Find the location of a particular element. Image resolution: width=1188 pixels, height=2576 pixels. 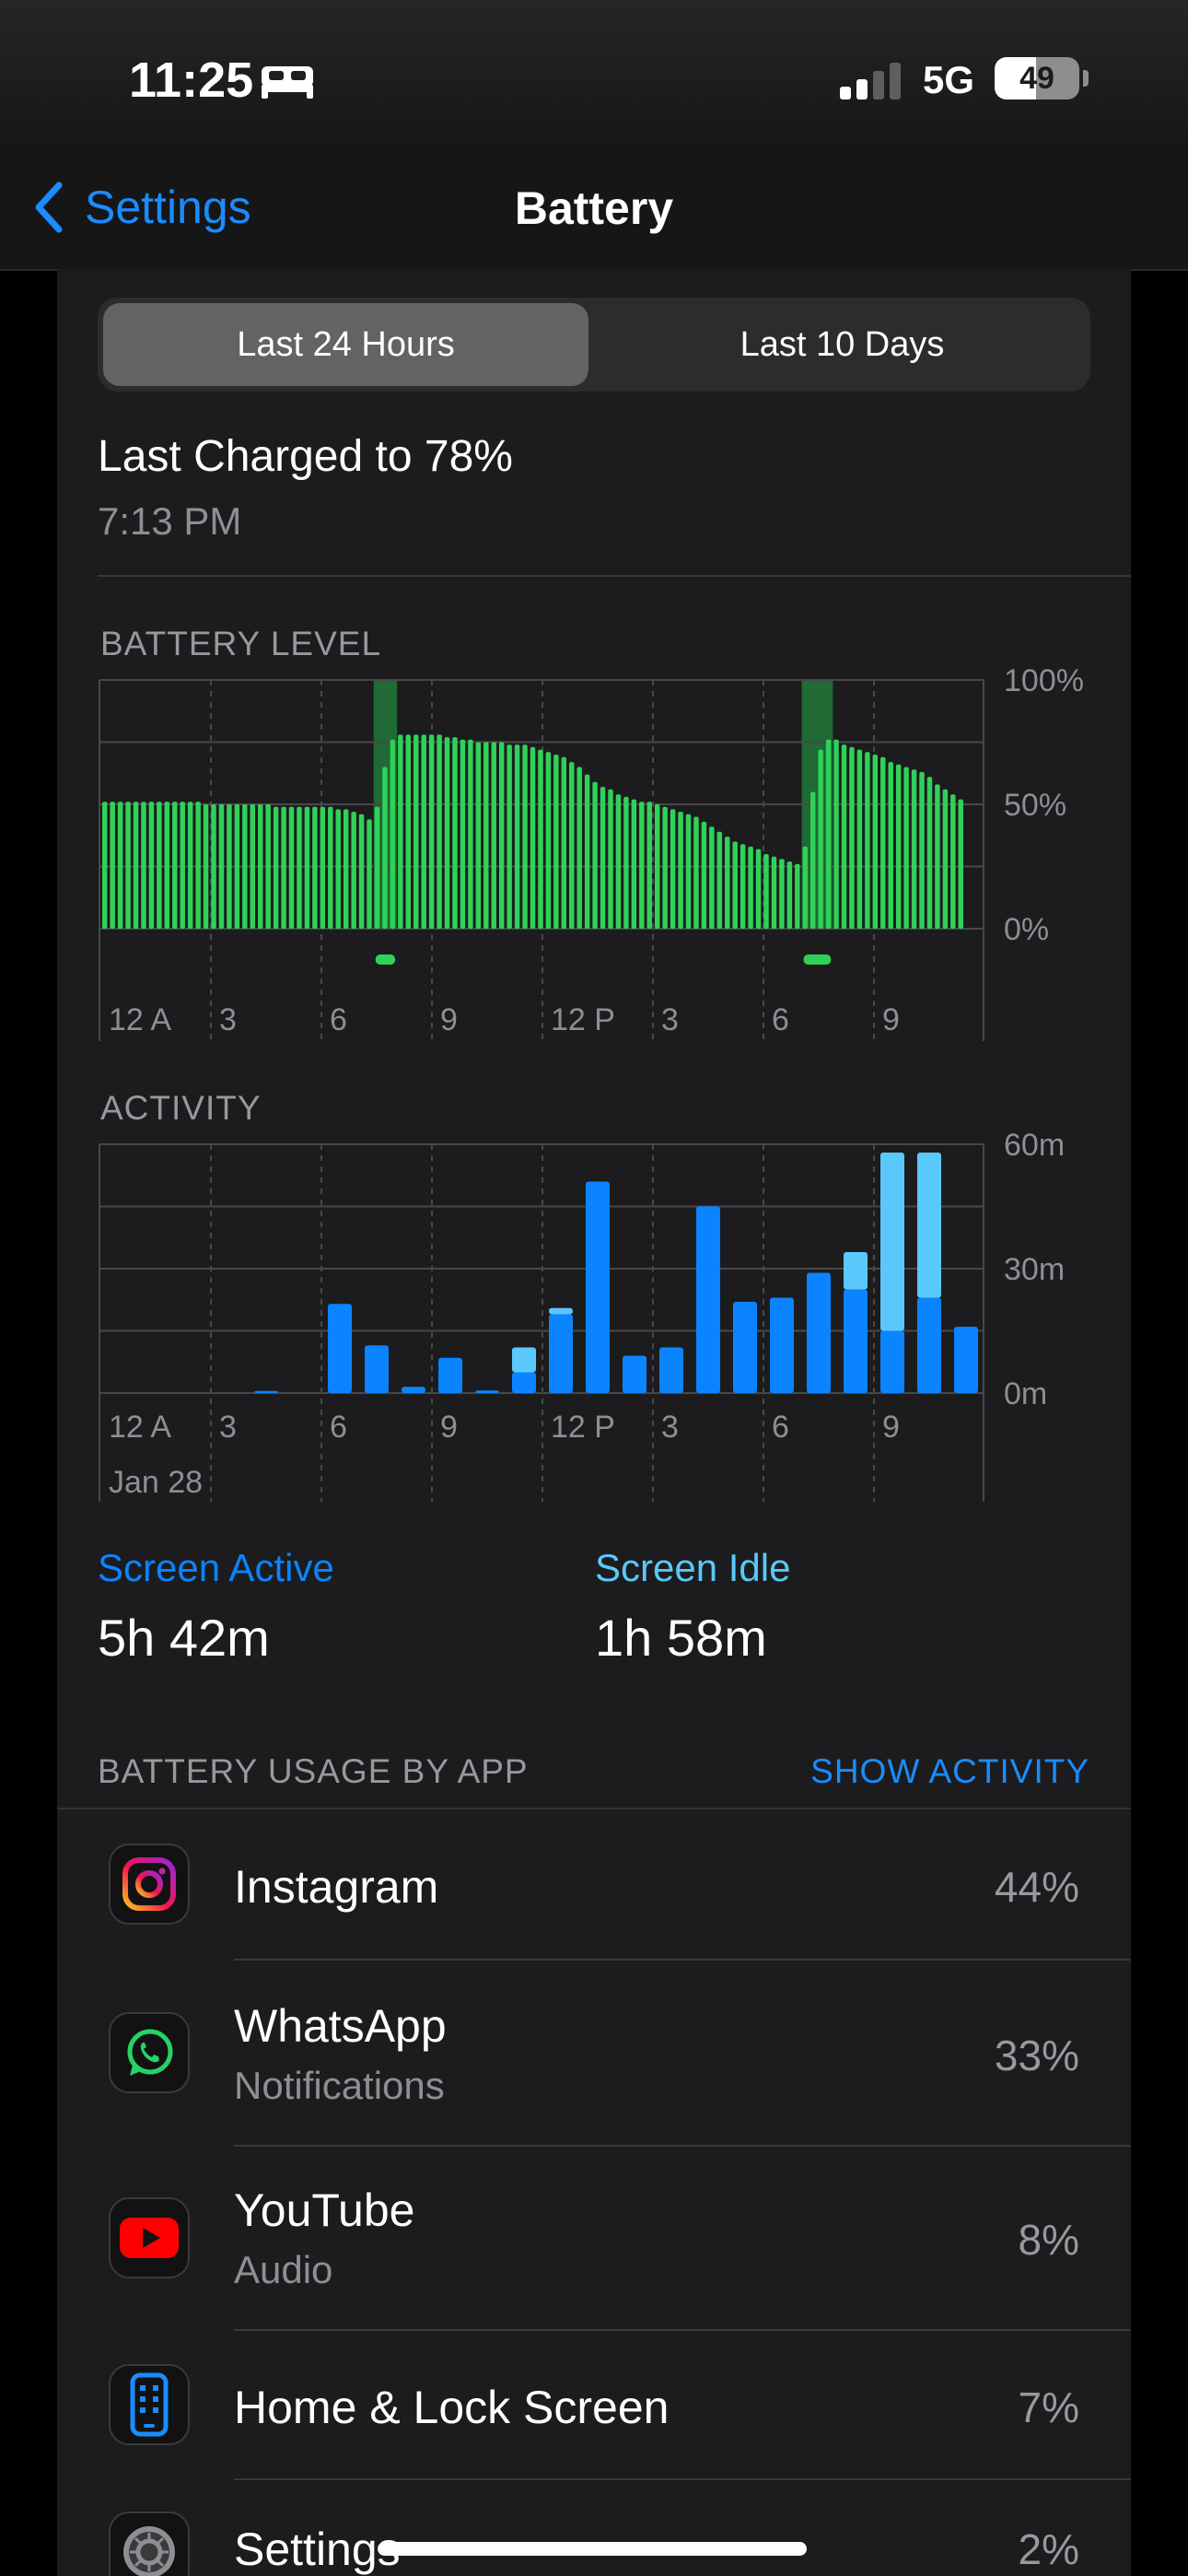

chevron-left-icon is located at coordinates (49, 207).